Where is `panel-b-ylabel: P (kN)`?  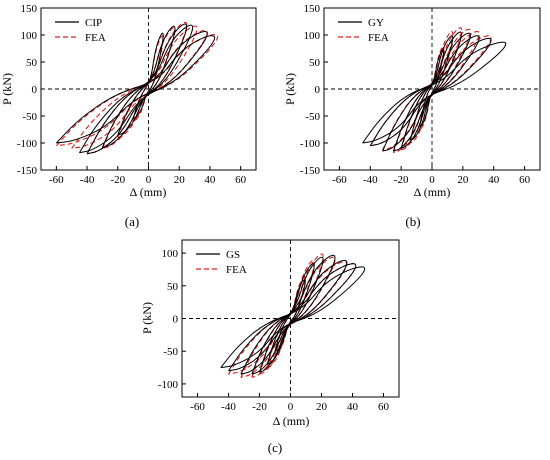
panel-b-ylabel: P (kN) is located at coordinates (290, 89).